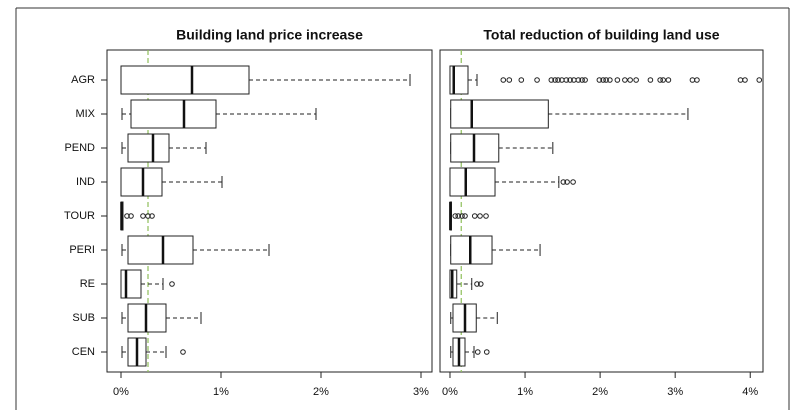  I want to click on category-label: IND, so click(85, 182).